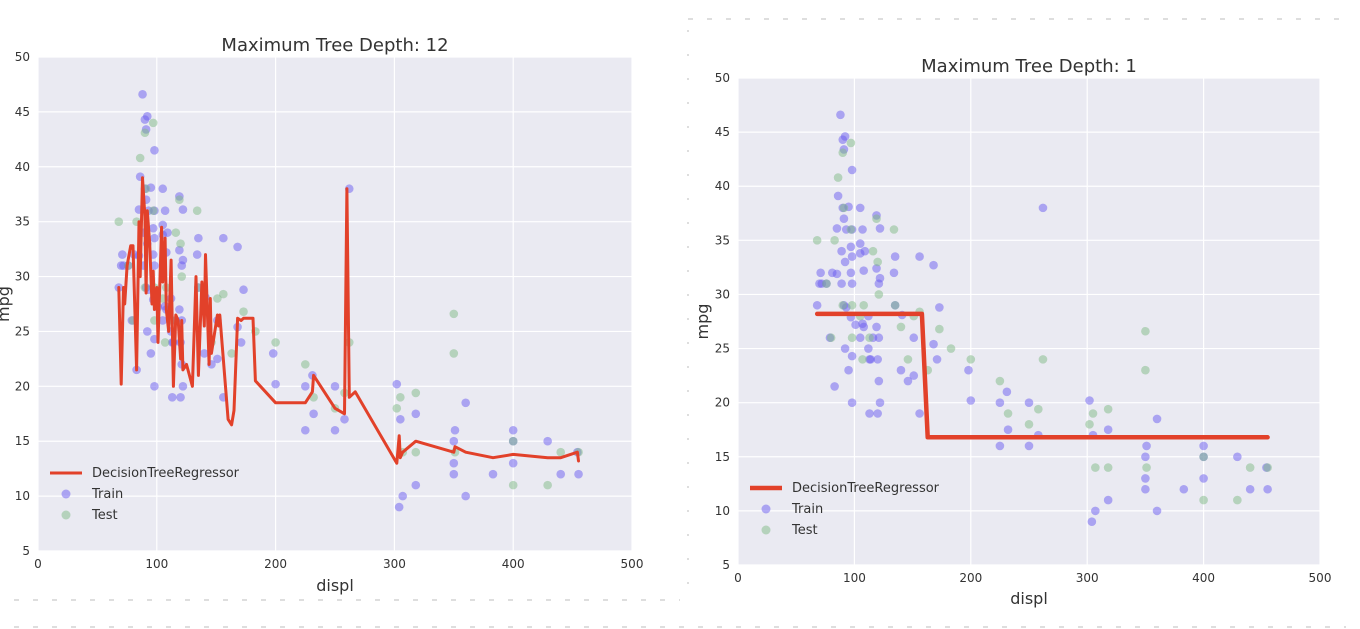  I want to click on legend: DecisionTreeRegressor Train Test, so click(145, 494).